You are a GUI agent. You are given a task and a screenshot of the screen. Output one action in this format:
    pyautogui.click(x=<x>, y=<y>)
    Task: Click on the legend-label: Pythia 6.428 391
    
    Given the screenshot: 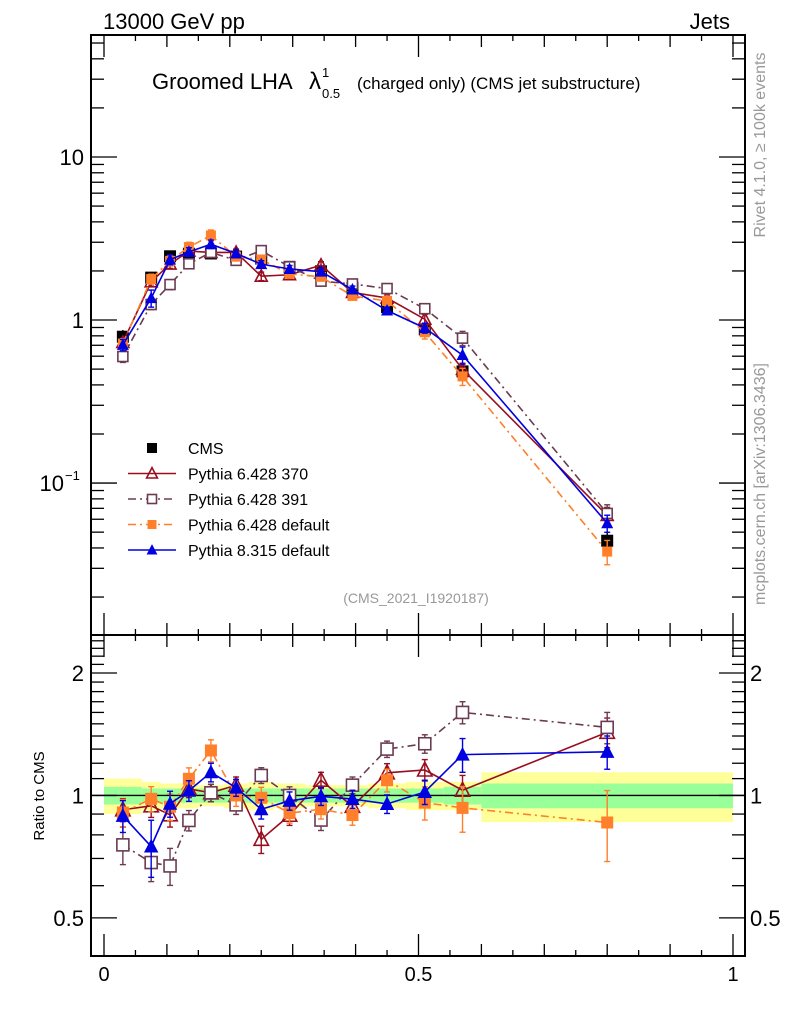 What is the action you would take?
    pyautogui.click(x=248, y=500)
    